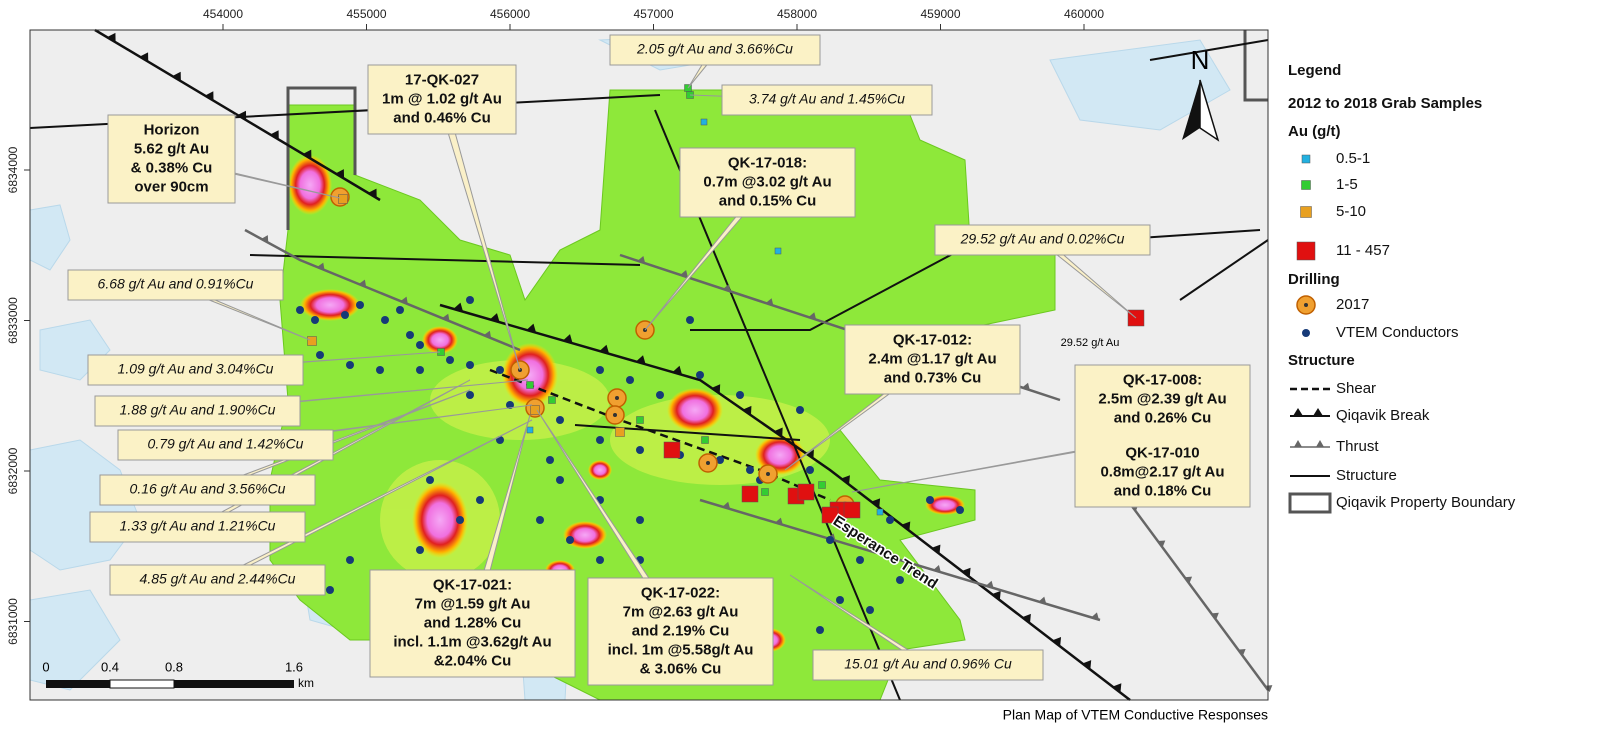 Image resolution: width=1600 pixels, height=739 pixels. What do you see at coordinates (442, 117) in the screenshot?
I see `callout-text: and 0.46% Cu` at bounding box center [442, 117].